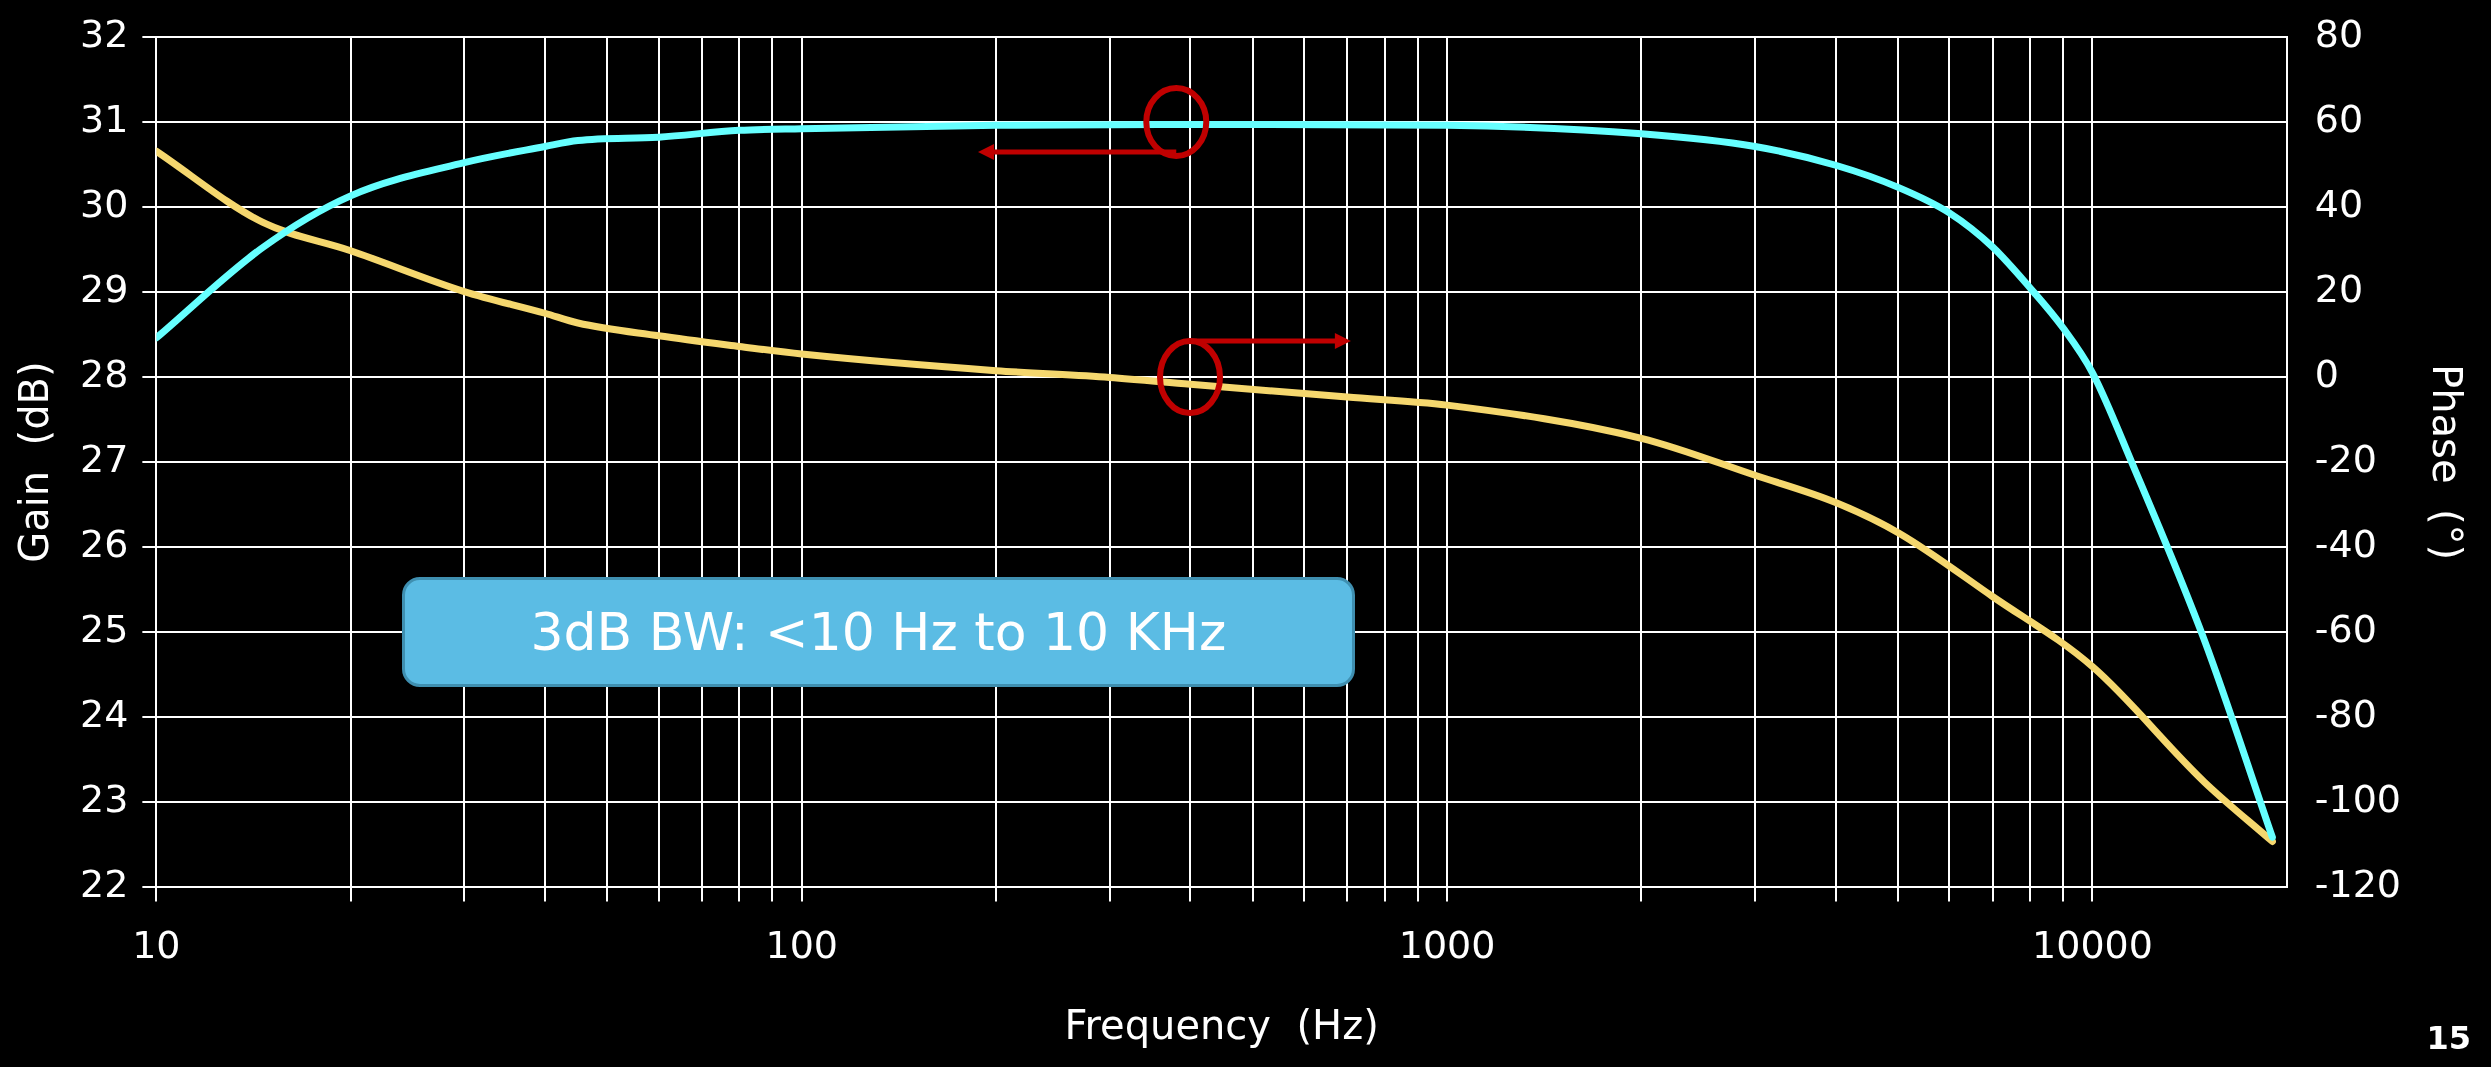 This screenshot has height=1067, width=2491. I want to click on y-tick-label: 31, so click(104, 118).